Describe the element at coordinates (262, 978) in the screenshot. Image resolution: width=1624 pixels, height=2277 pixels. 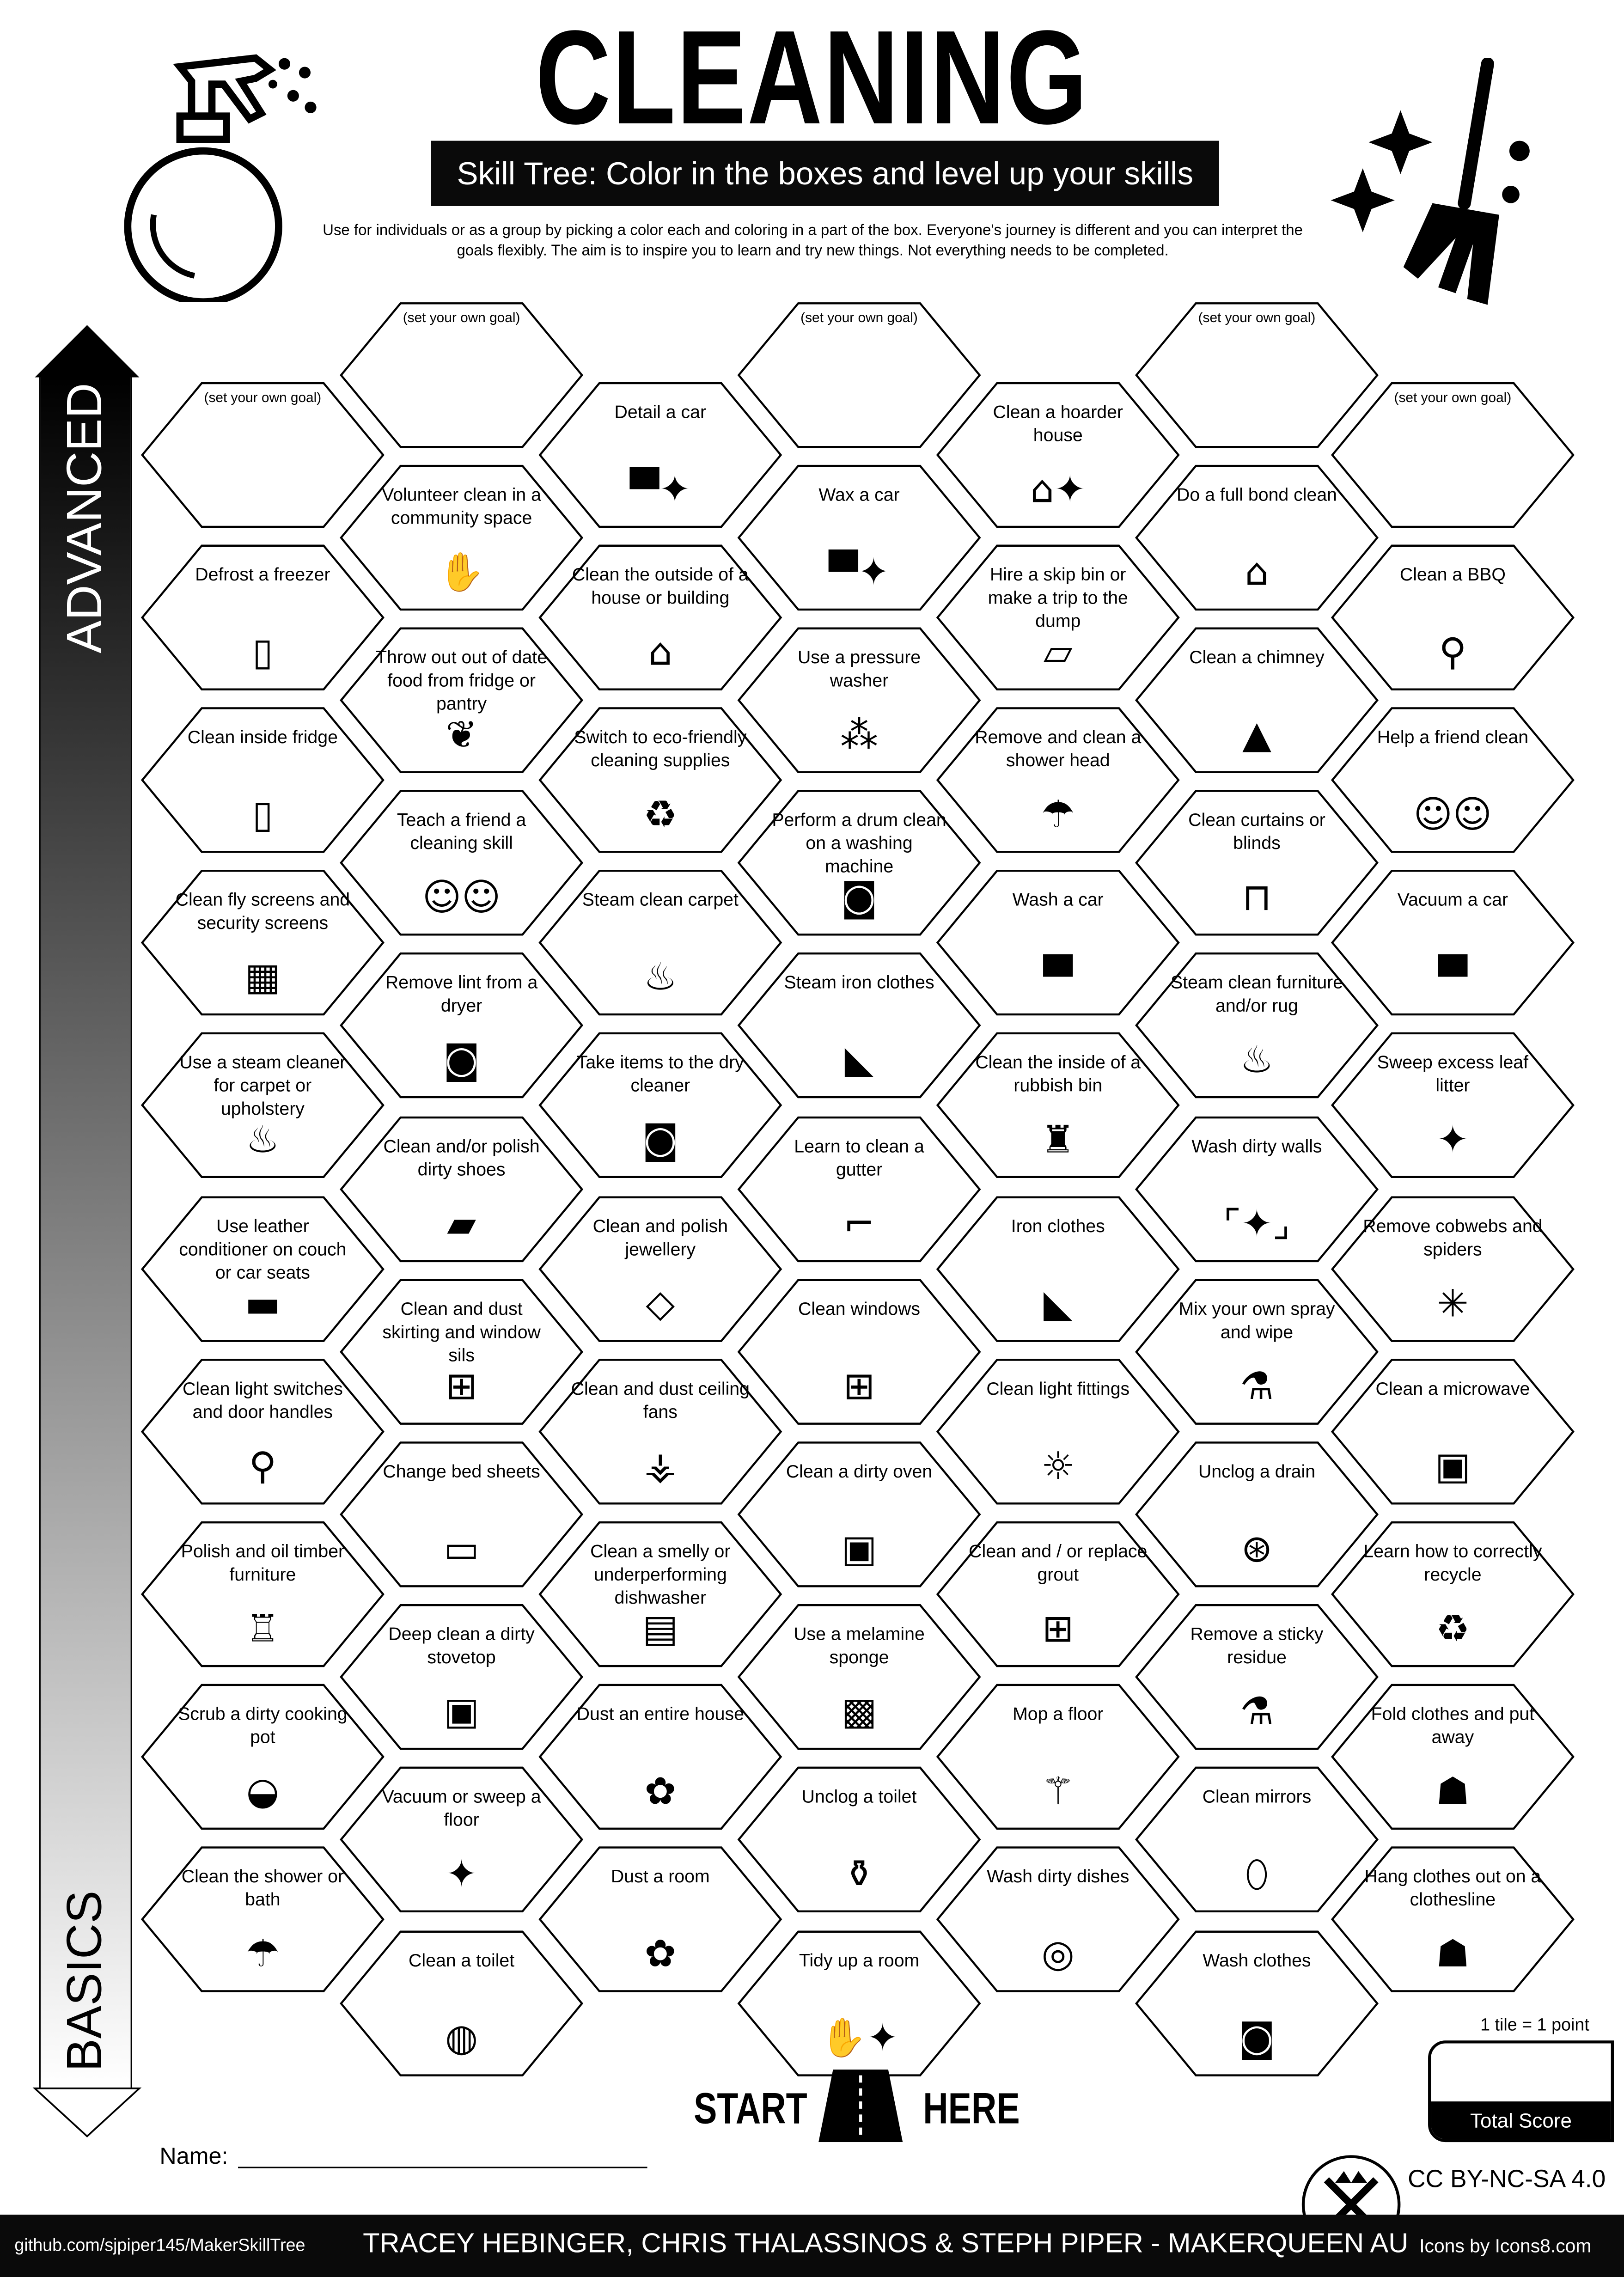
I see `screen-grid-icon: ▦` at that location.